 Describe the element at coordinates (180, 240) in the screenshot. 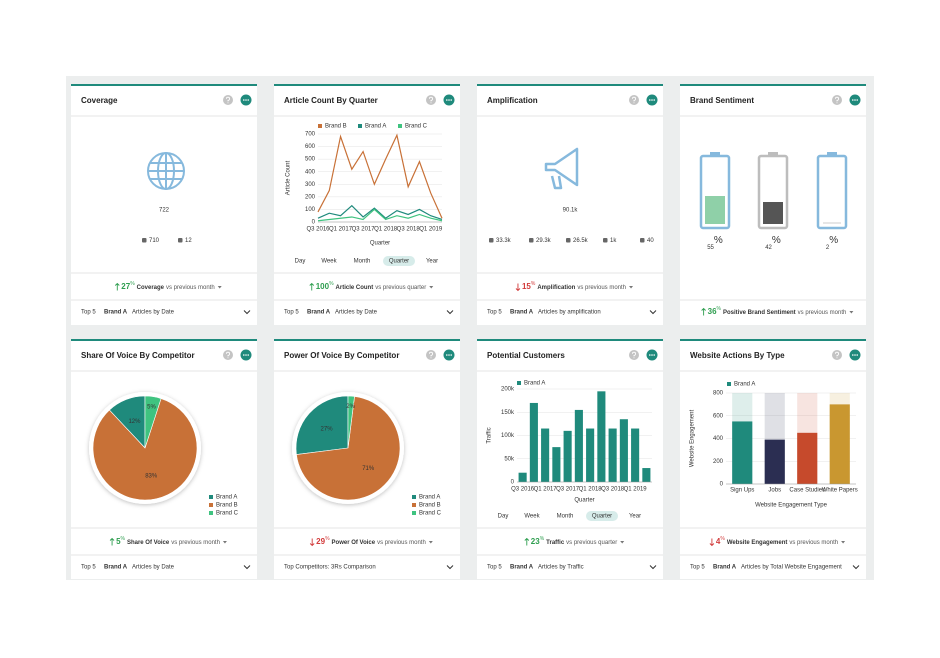

I see `stat-icon` at that location.